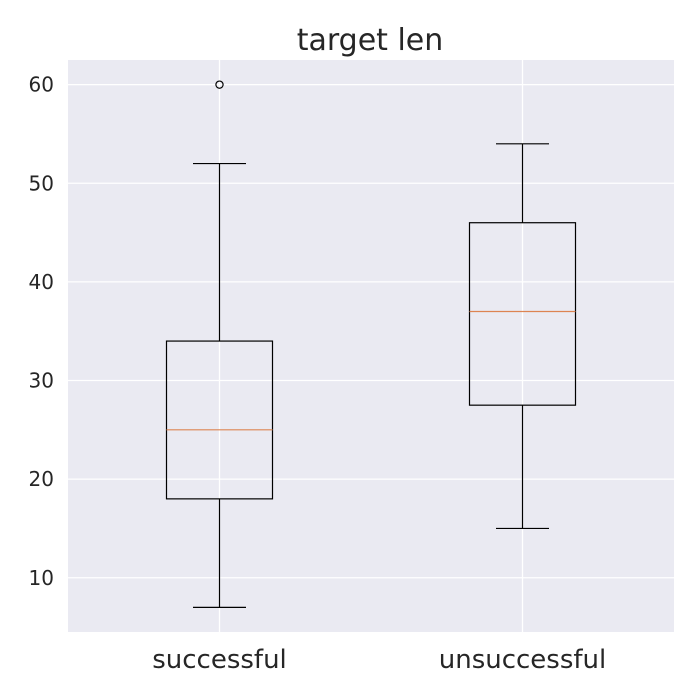  What do you see at coordinates (219, 660) in the screenshot?
I see `x-category-label: successful` at bounding box center [219, 660].